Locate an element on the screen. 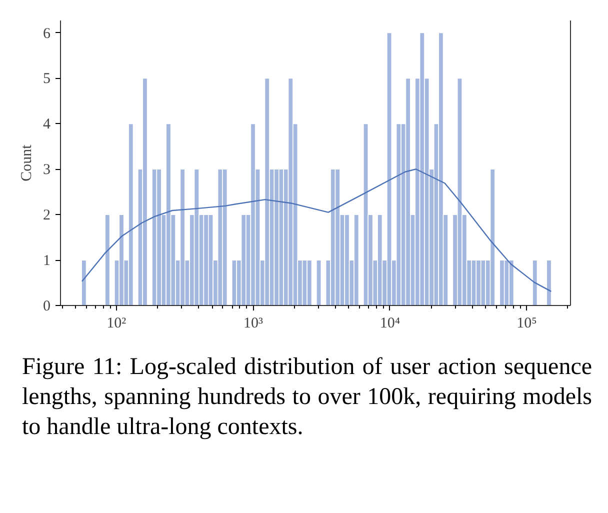  x-tick-label: 10⁴ is located at coordinates (390, 324).